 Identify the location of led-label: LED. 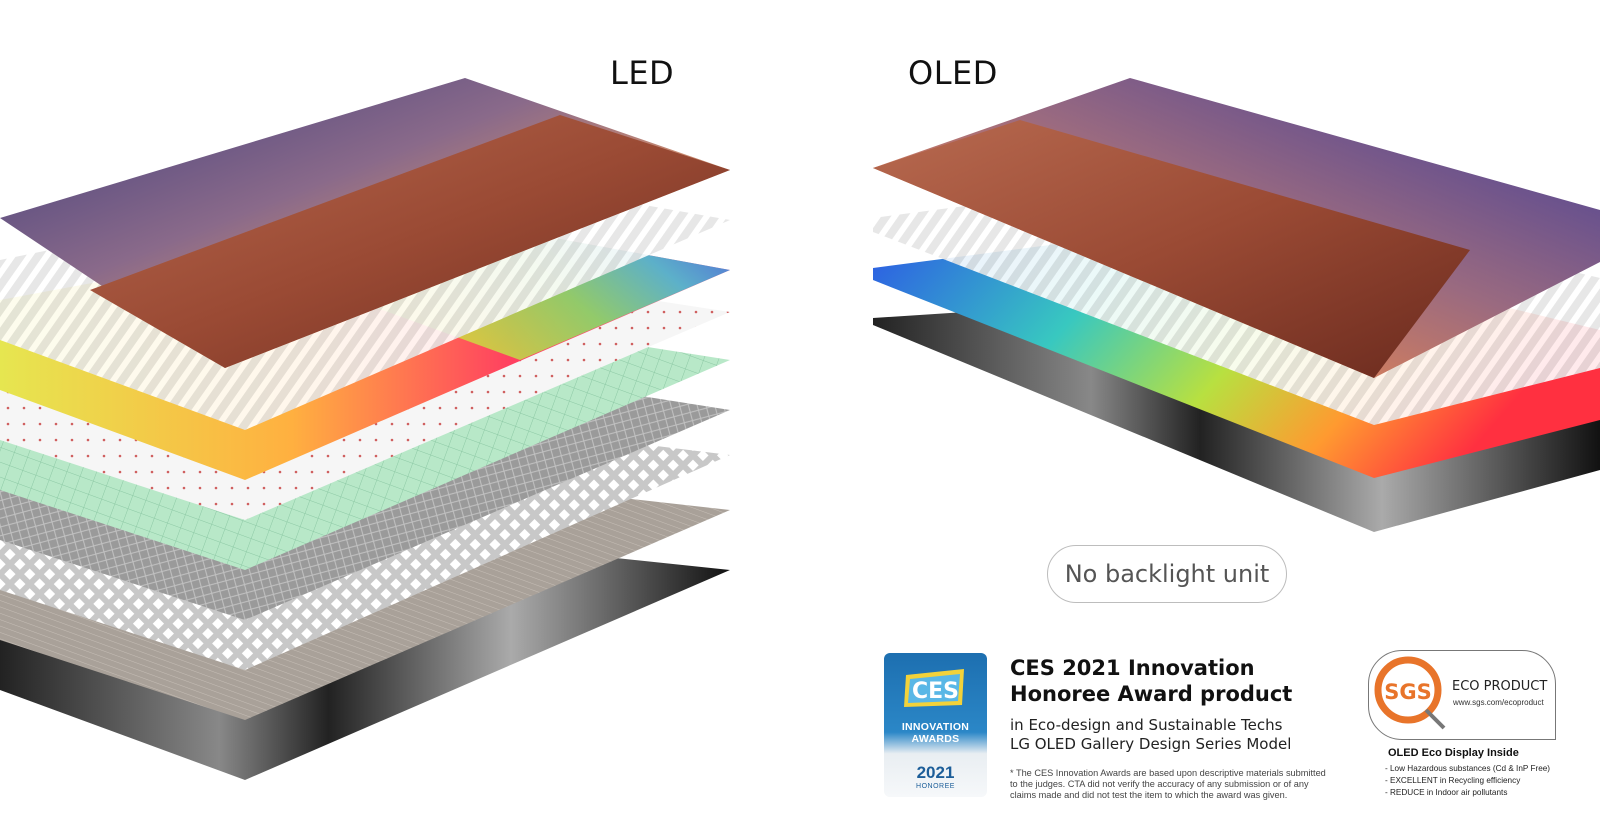
(642, 73).